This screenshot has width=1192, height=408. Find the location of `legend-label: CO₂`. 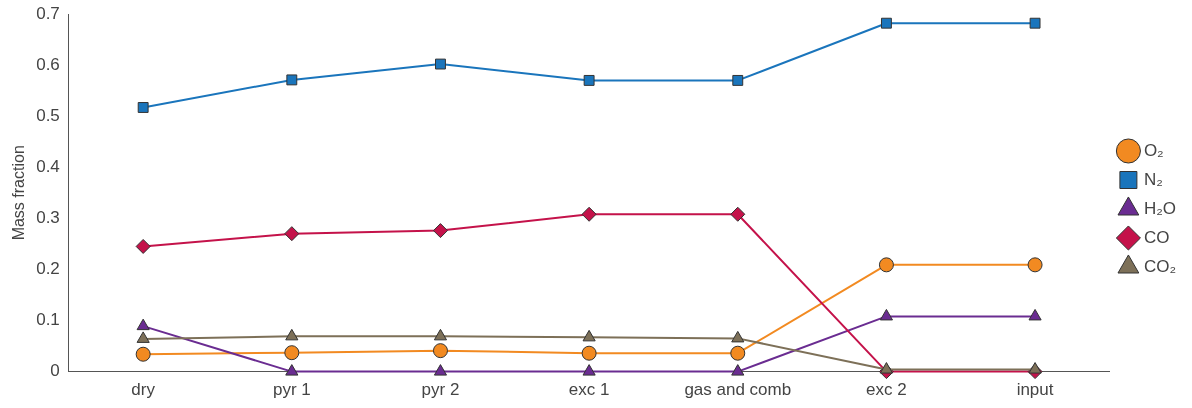

legend-label: CO₂ is located at coordinates (1160, 266).